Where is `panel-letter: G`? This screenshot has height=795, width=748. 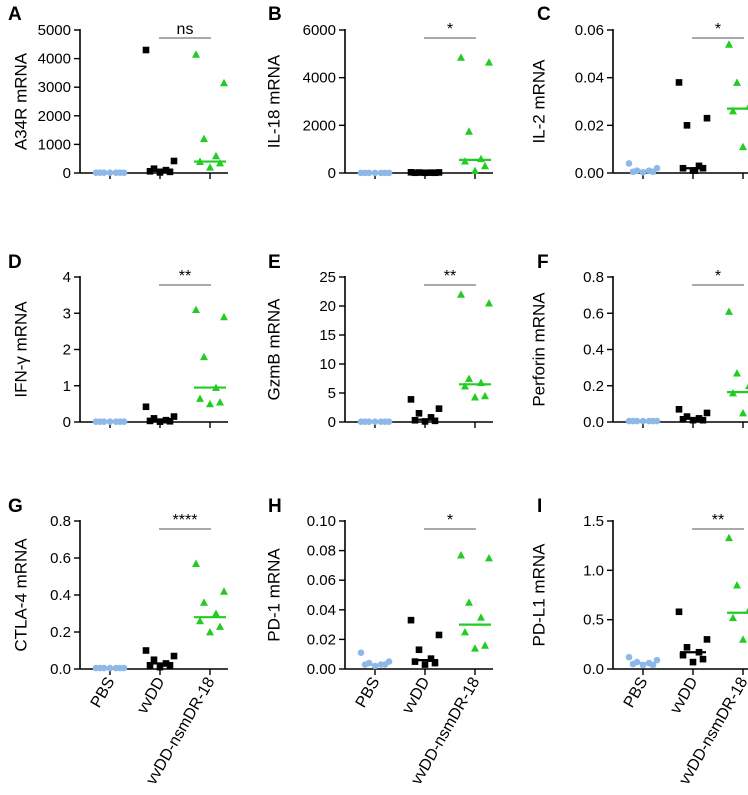 panel-letter: G is located at coordinates (15, 506).